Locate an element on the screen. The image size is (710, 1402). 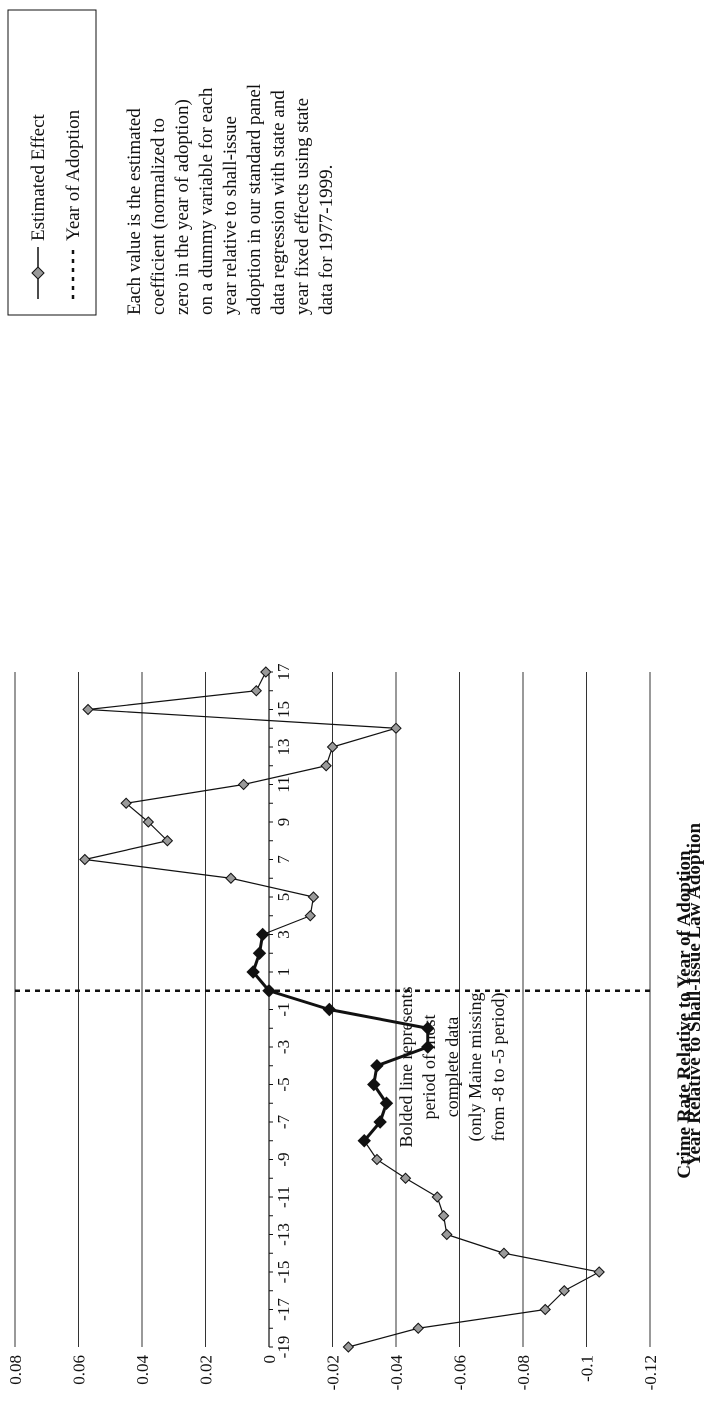
x-tick-label: 7 is located at coordinates (283, 859).